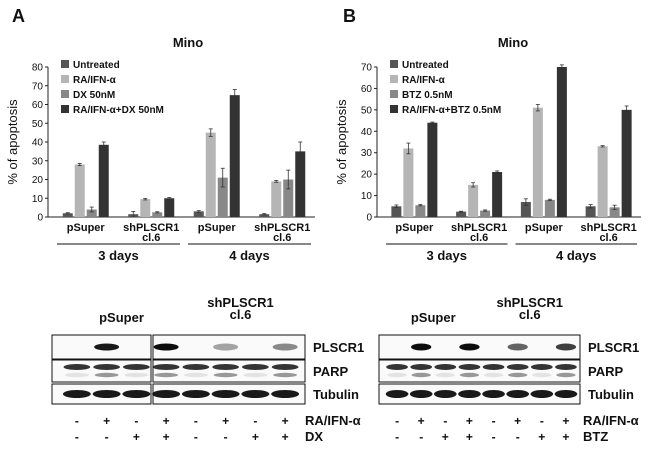 Image resolution: width=650 pixels, height=467 pixels. I want to click on treatment-label: RA/IFN-α, so click(611, 420).